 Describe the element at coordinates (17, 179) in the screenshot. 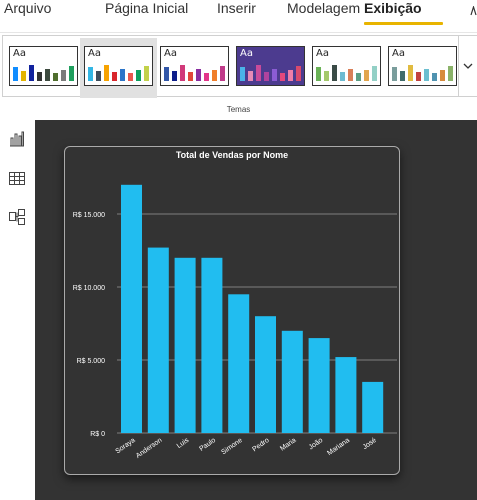

I see `data-view-icon` at that location.